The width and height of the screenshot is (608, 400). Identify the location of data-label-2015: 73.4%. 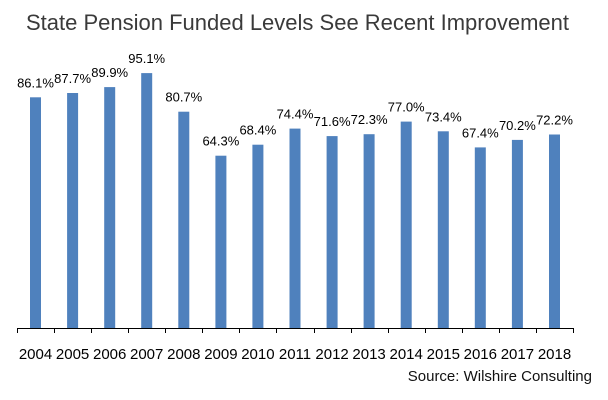
(443, 116).